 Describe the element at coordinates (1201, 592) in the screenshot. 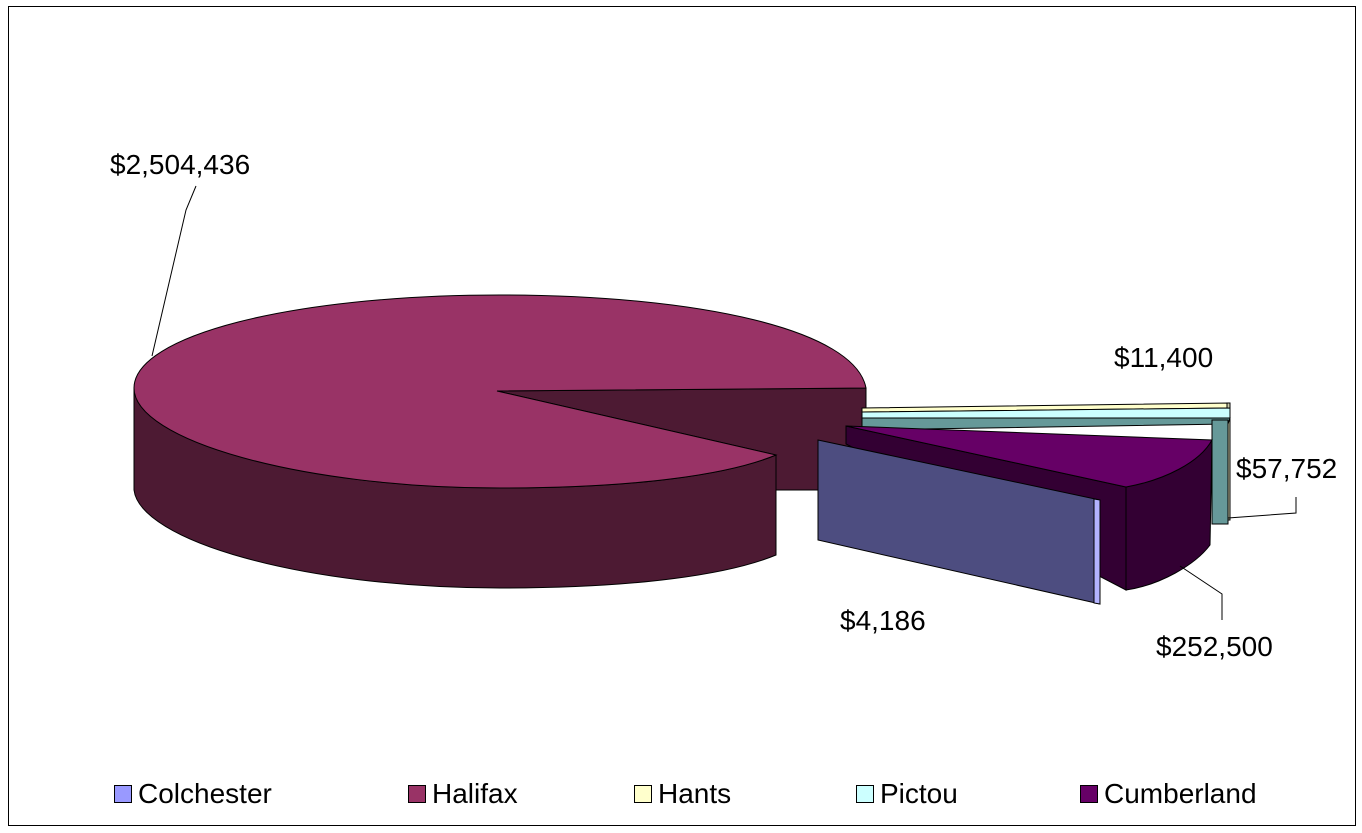

I see `leader-line-cumberland` at that location.